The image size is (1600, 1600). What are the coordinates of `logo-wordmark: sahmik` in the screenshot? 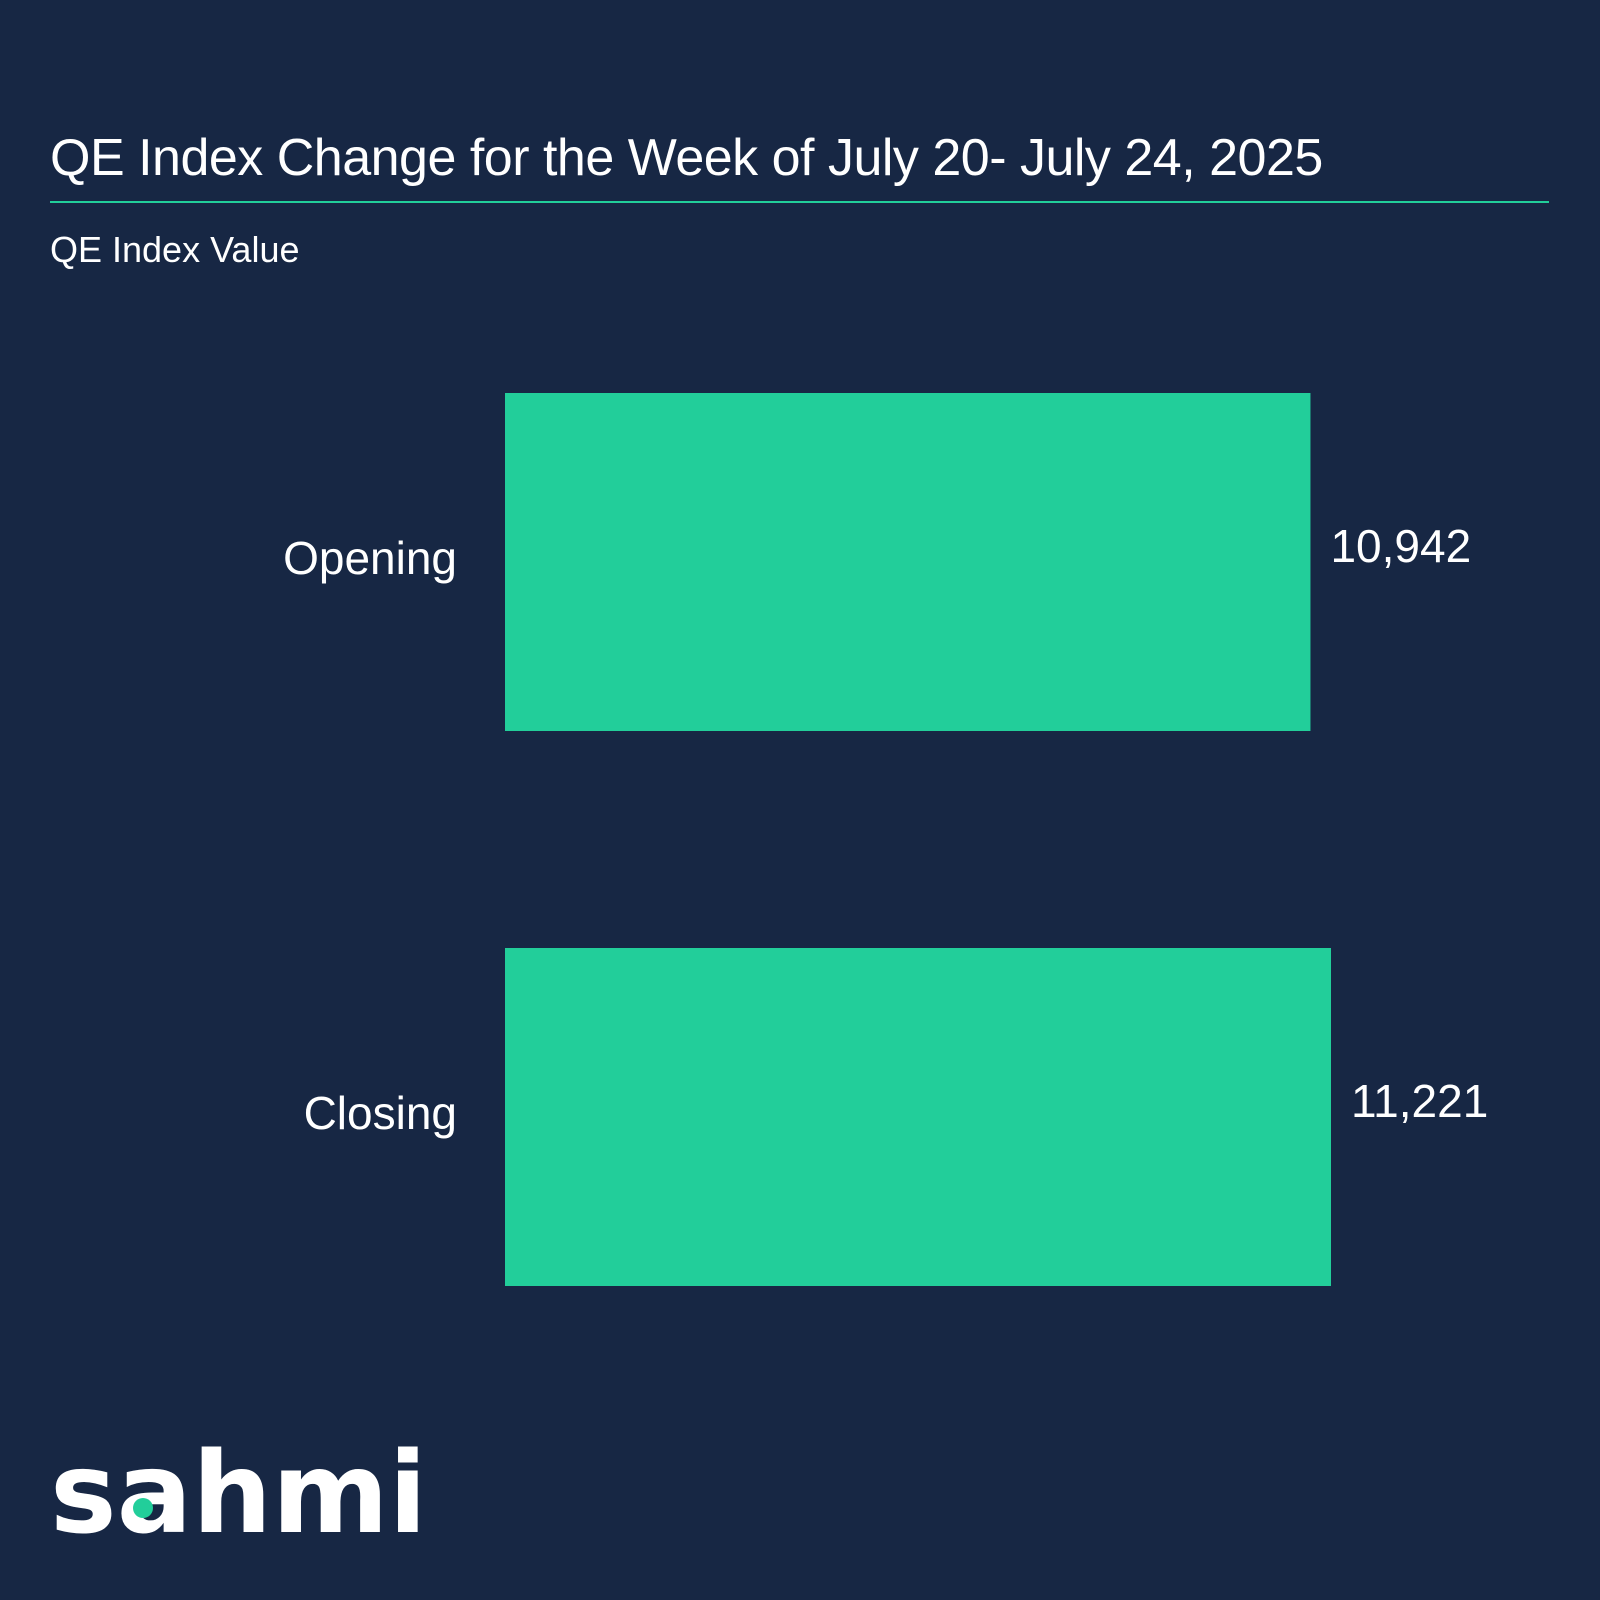 It's located at (240, 1495).